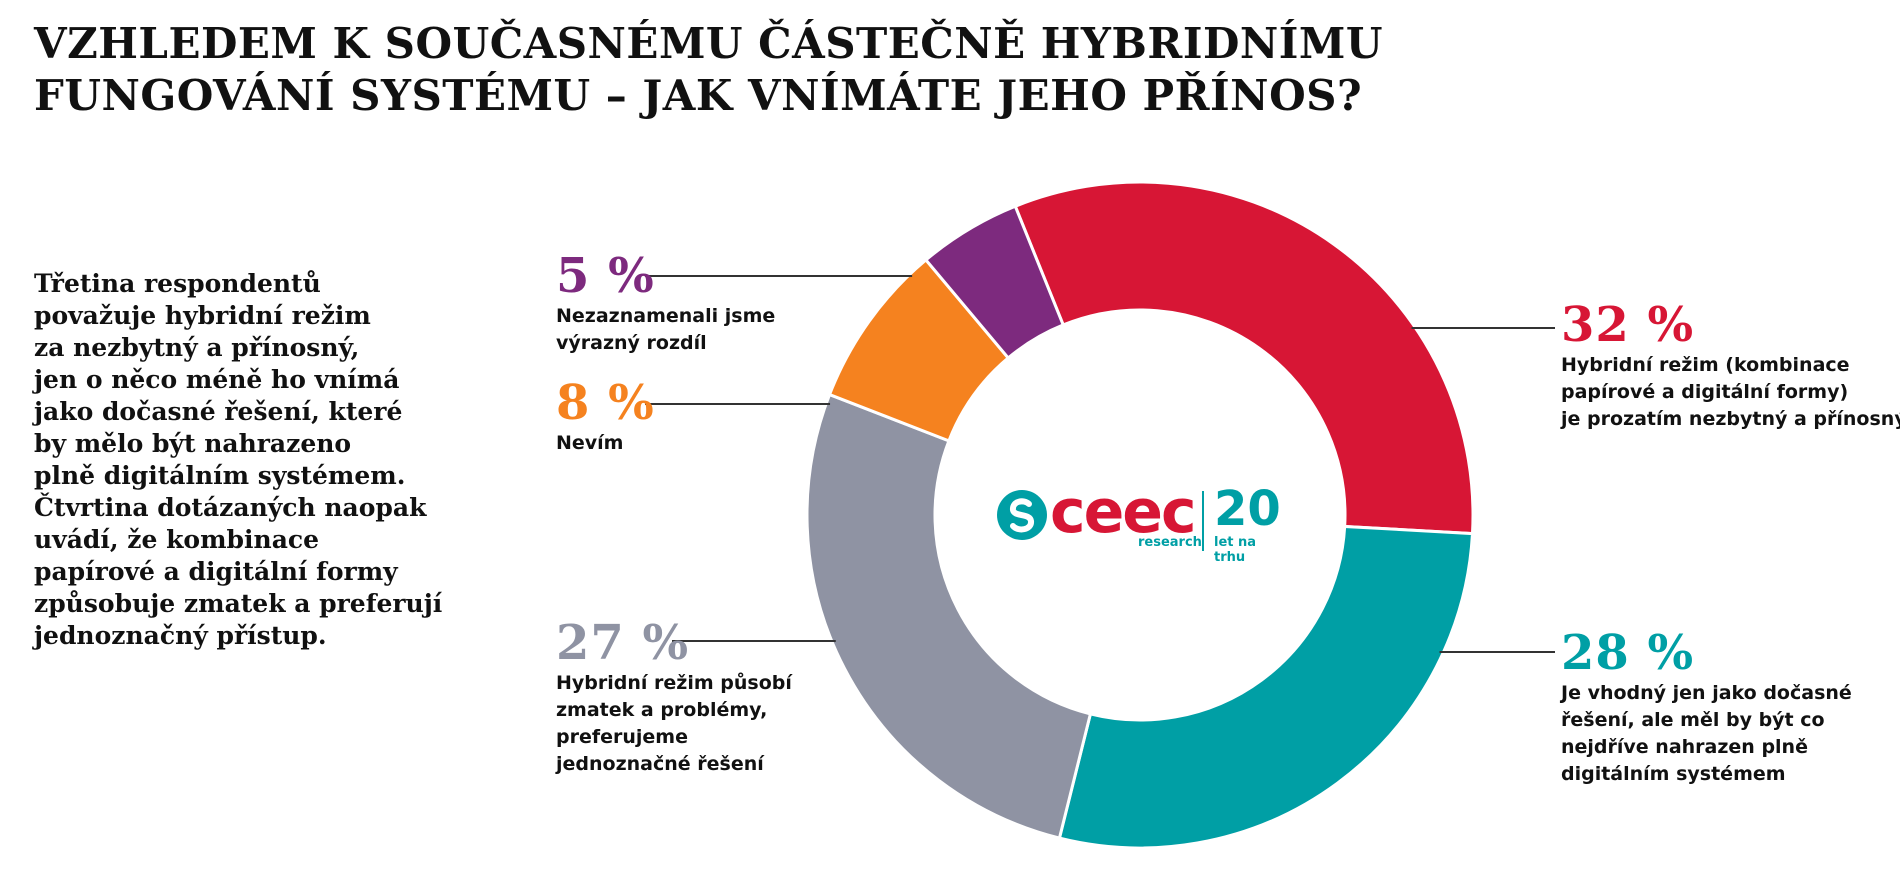 The image size is (1900, 875). I want to click on logo-years-caption: let na trhu, so click(1235, 550).